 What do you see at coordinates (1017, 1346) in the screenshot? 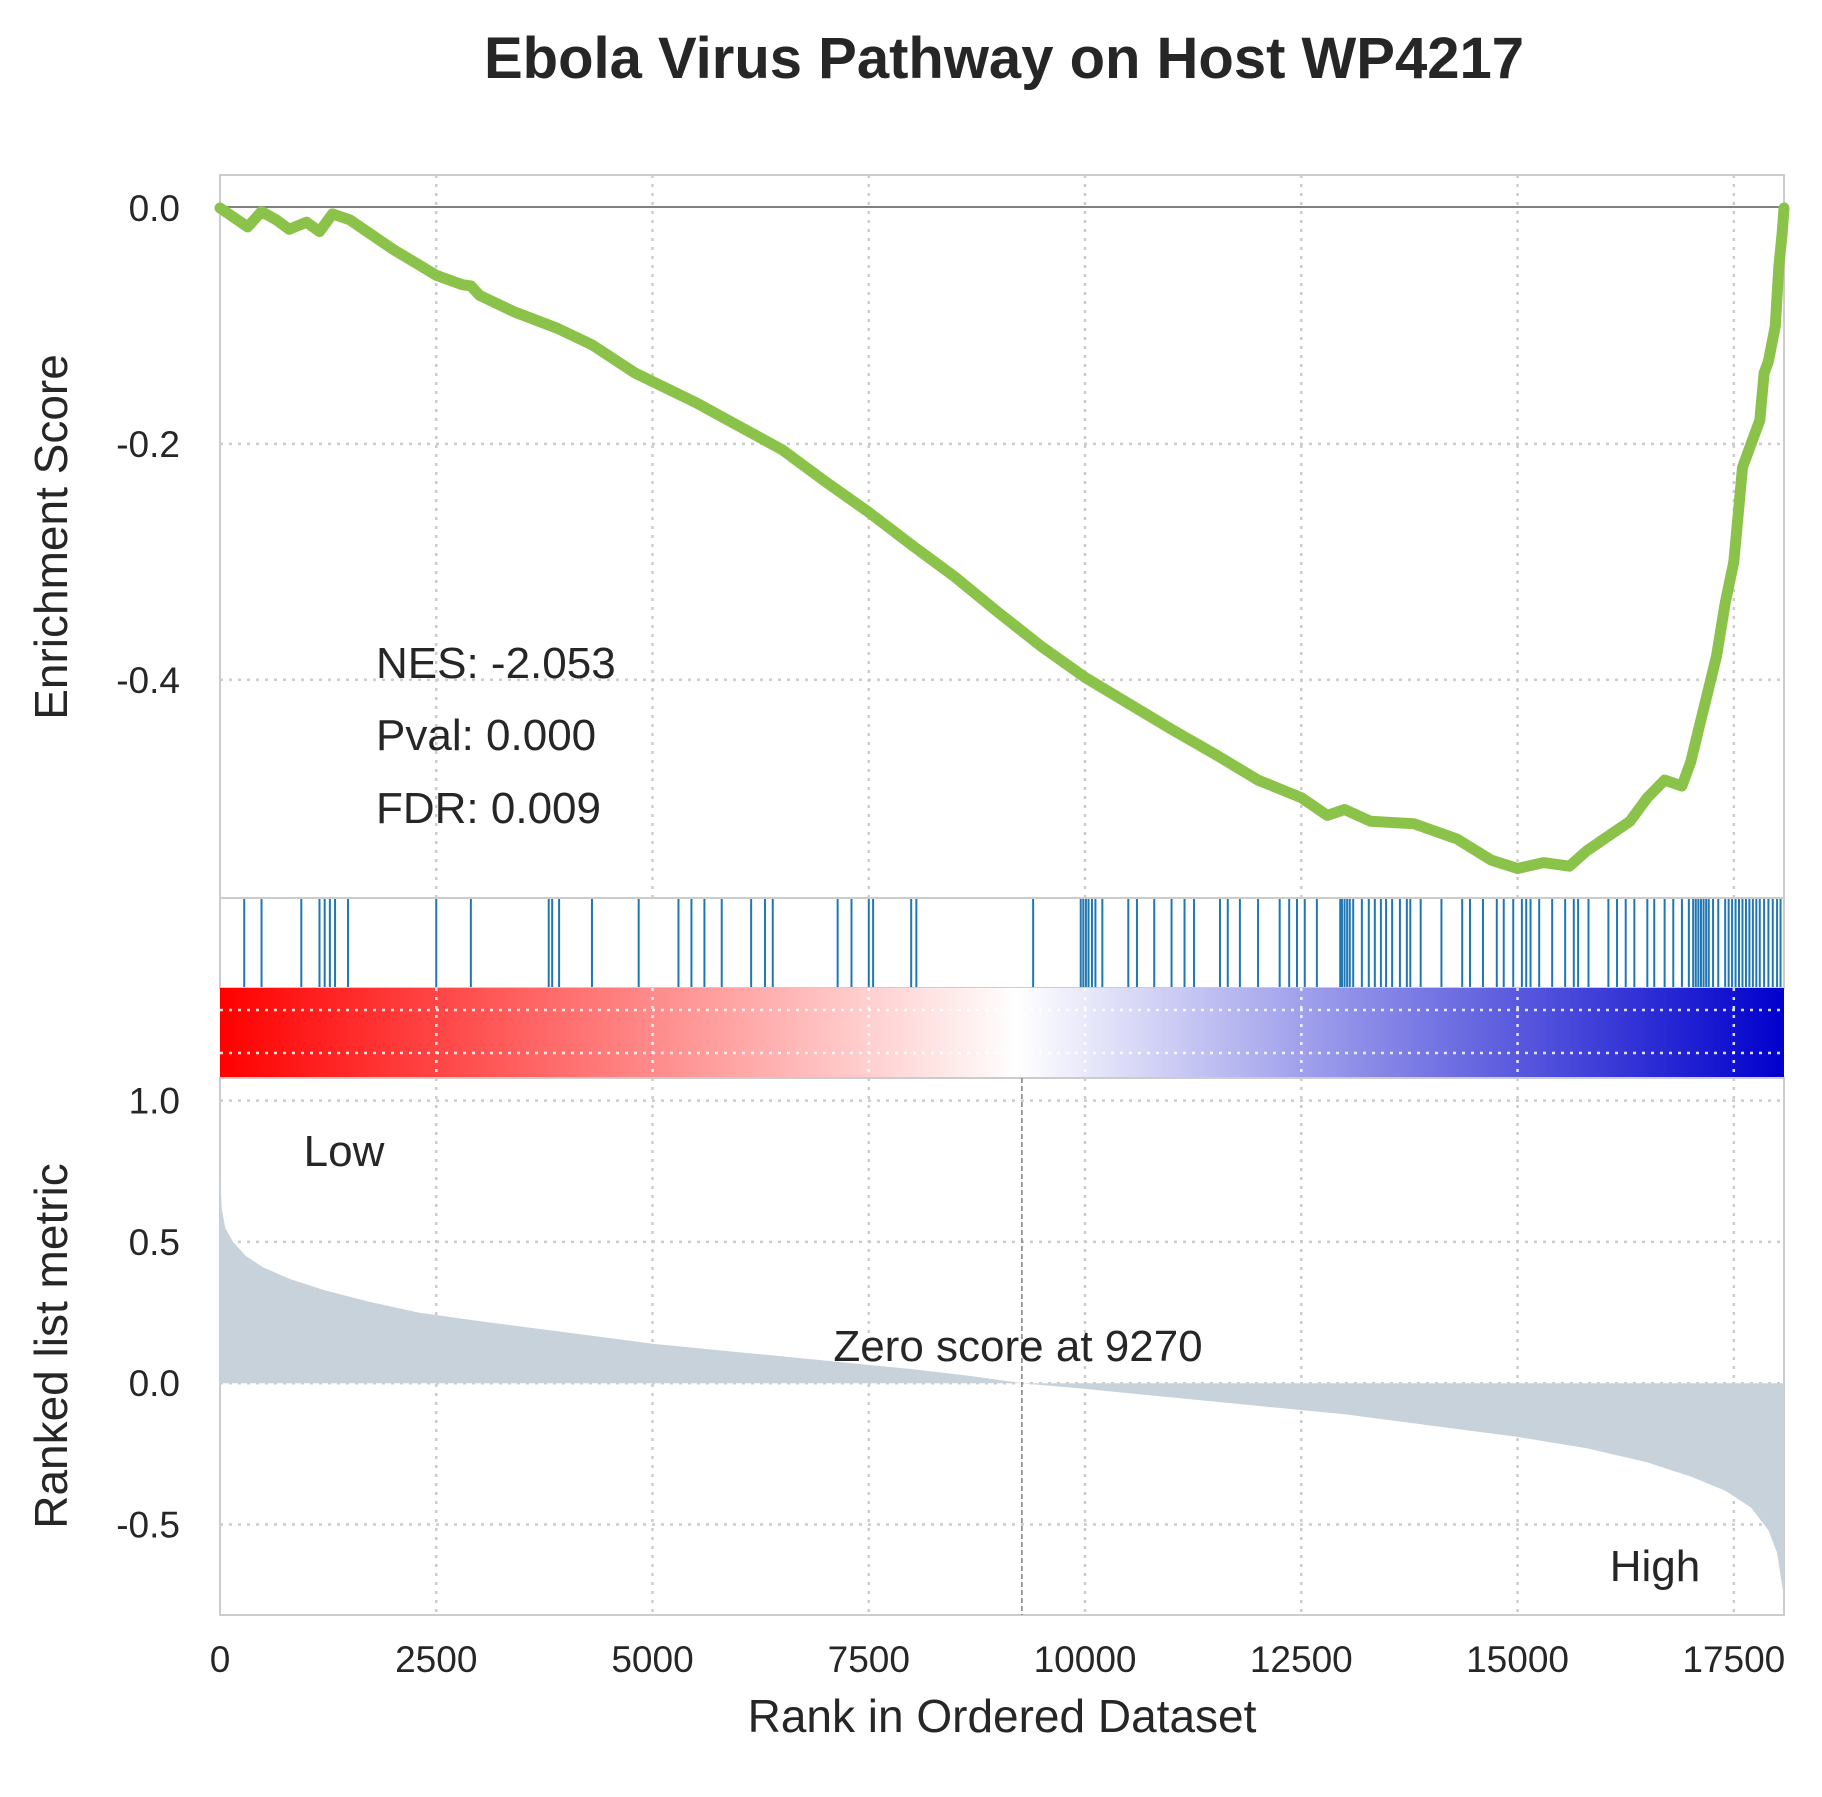
I see `zero-score-label: Zero score at 9270` at bounding box center [1017, 1346].